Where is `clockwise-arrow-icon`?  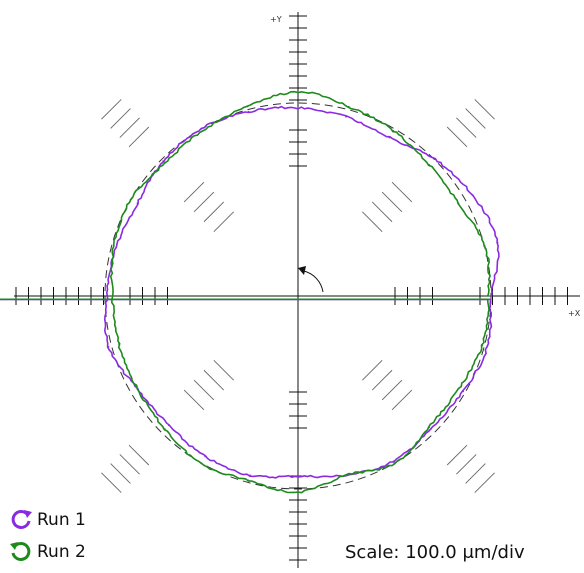
clockwise-arrow-icon is located at coordinates (20, 551).